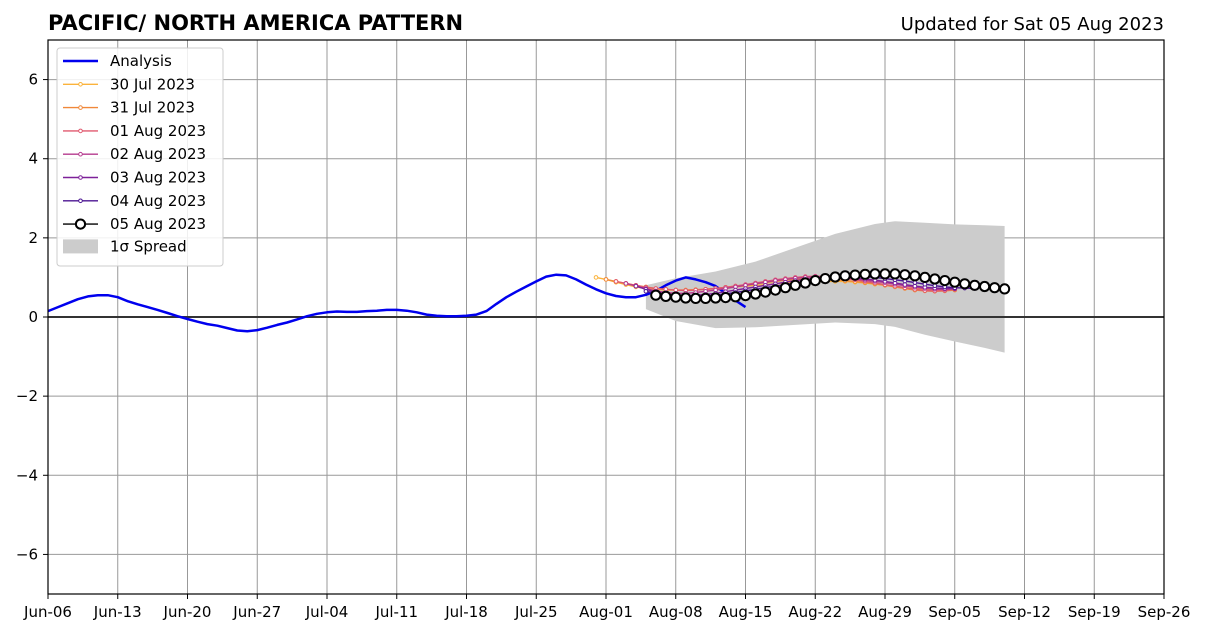 The width and height of the screenshot is (1205, 633). What do you see at coordinates (158, 224) in the screenshot?
I see `legend-label: 05 Aug 2023` at bounding box center [158, 224].